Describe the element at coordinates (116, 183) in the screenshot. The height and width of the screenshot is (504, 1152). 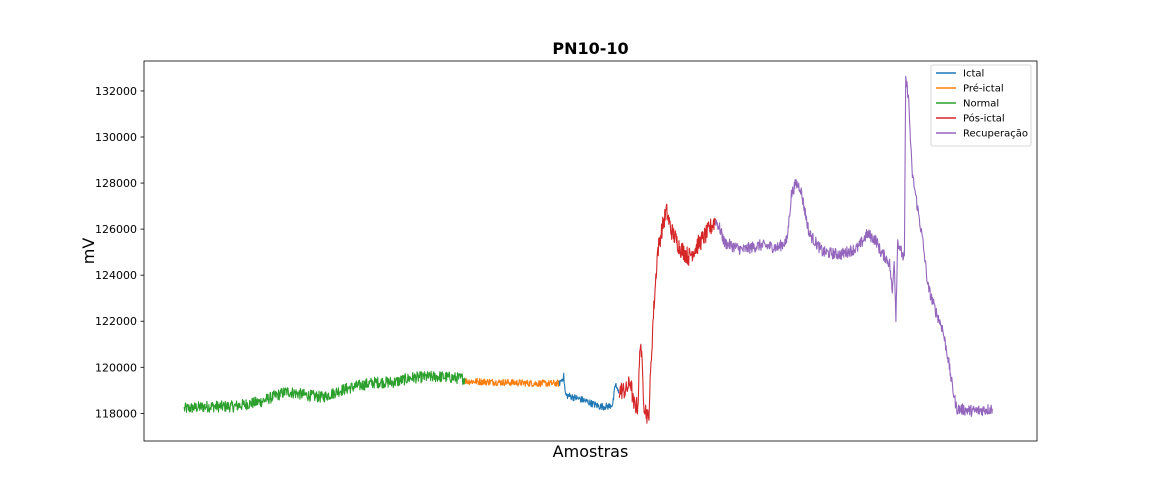
I see `y-tick-label: 128000` at that location.